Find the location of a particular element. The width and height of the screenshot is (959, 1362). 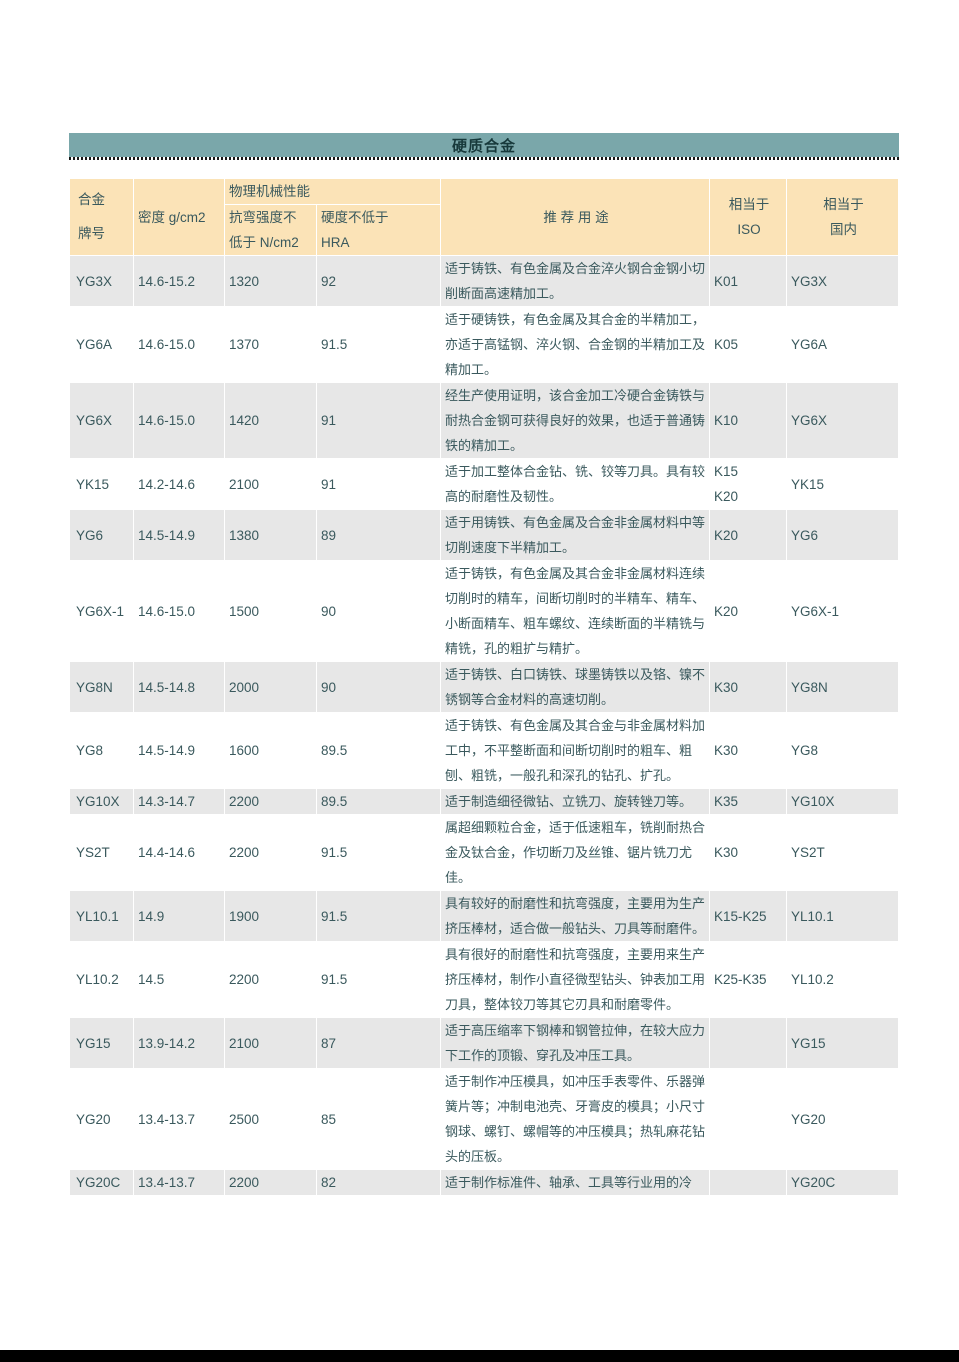

cell-domestic: YG6X is located at coordinates (842, 420).